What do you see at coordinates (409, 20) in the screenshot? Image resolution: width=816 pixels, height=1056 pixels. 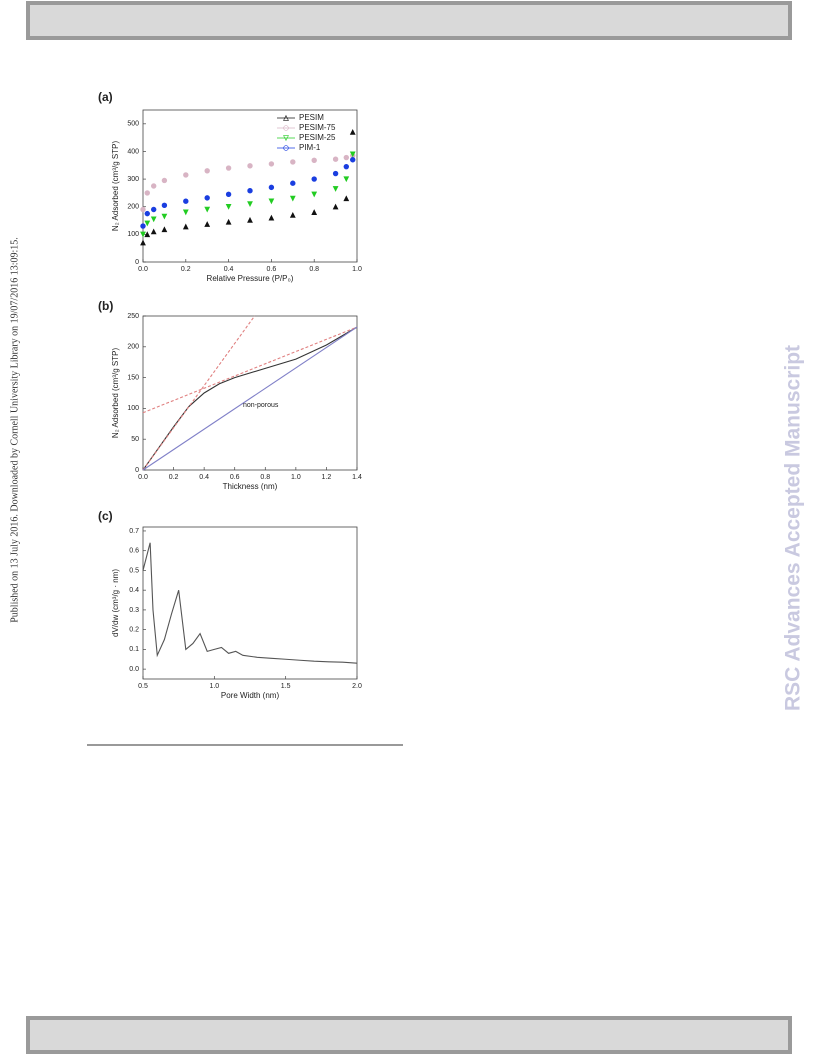 I see `header-bar` at bounding box center [409, 20].